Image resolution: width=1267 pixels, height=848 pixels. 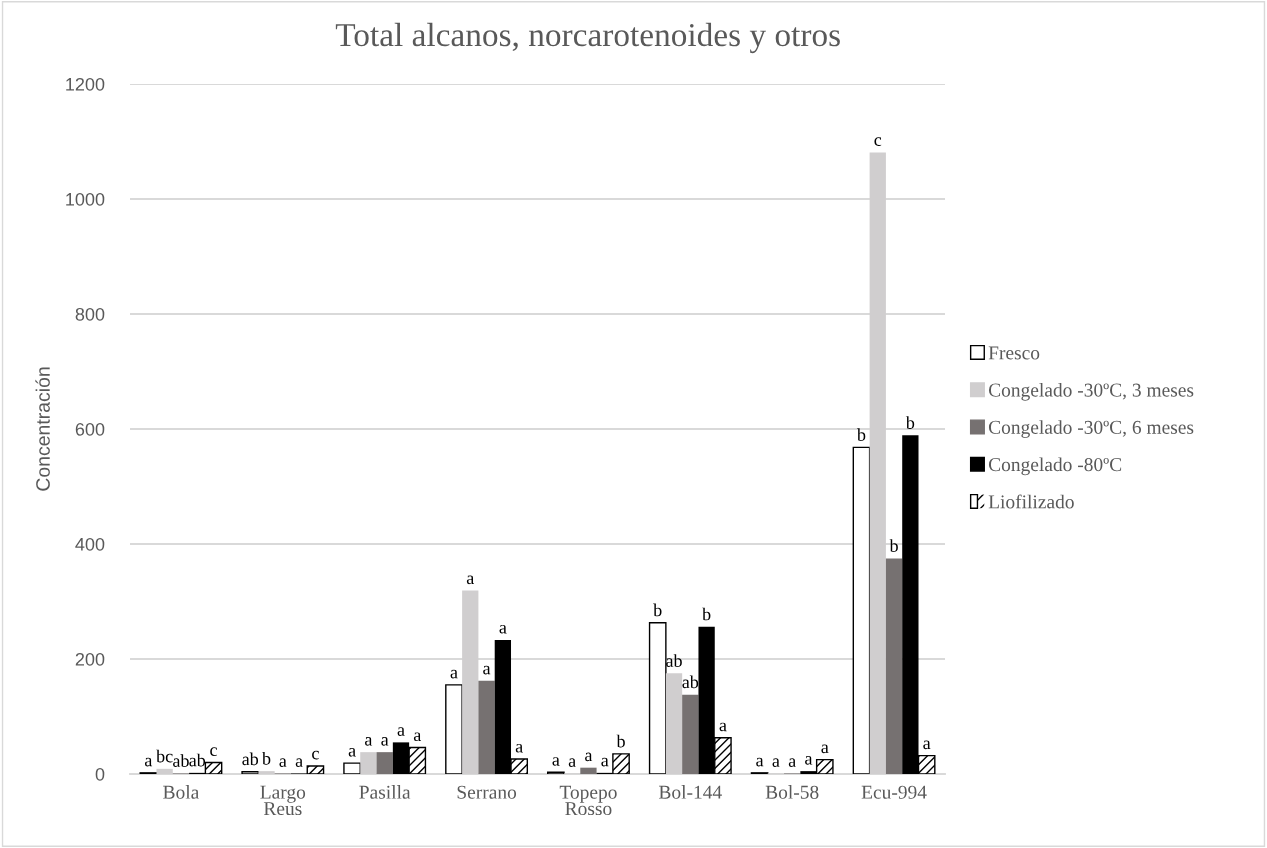 I want to click on x-tick-label: Pasilla, so click(x=385, y=792).